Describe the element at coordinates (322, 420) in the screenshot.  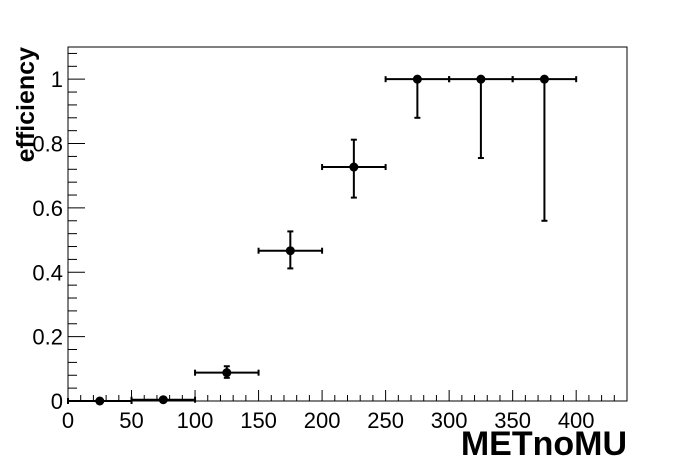
I see `x-tick-label: 200` at that location.